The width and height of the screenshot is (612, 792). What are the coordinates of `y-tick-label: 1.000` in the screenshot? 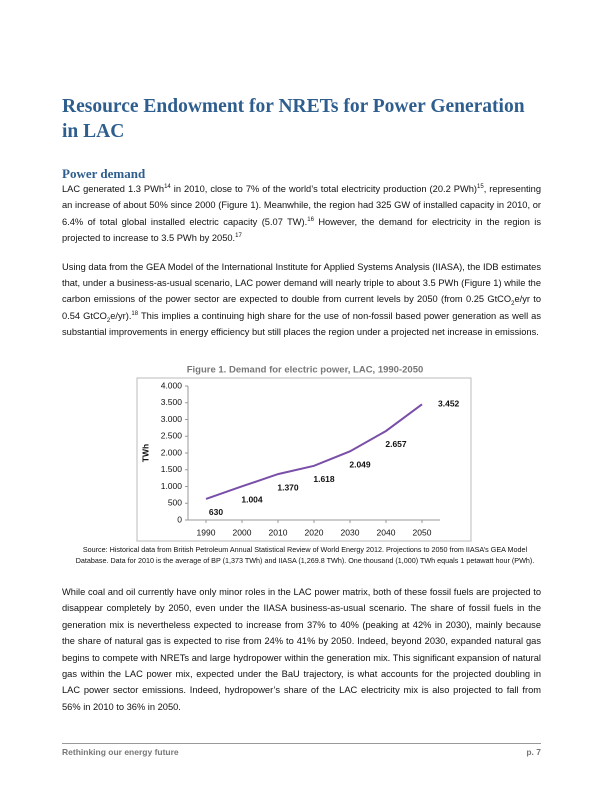 It's located at (172, 486).